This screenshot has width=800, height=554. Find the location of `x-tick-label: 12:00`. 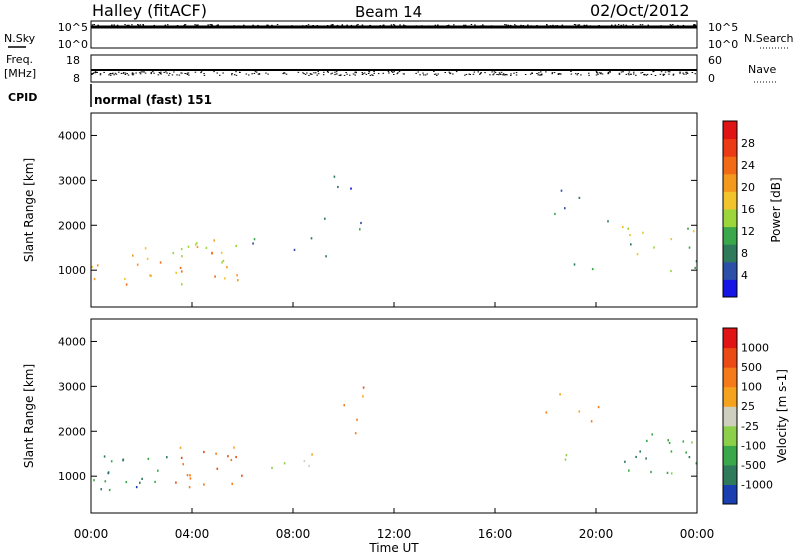

x-tick-label: 12:00 is located at coordinates (394, 534).